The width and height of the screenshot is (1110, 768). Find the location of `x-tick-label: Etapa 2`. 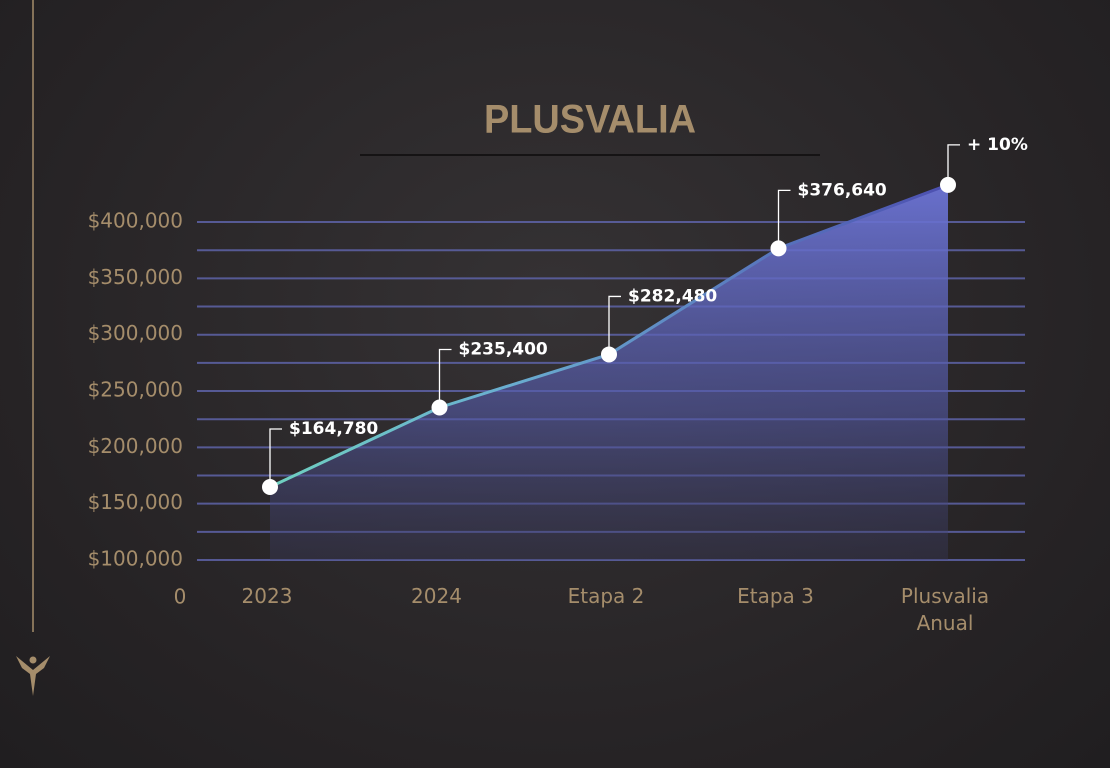

x-tick-label: Etapa 2 is located at coordinates (606, 596).